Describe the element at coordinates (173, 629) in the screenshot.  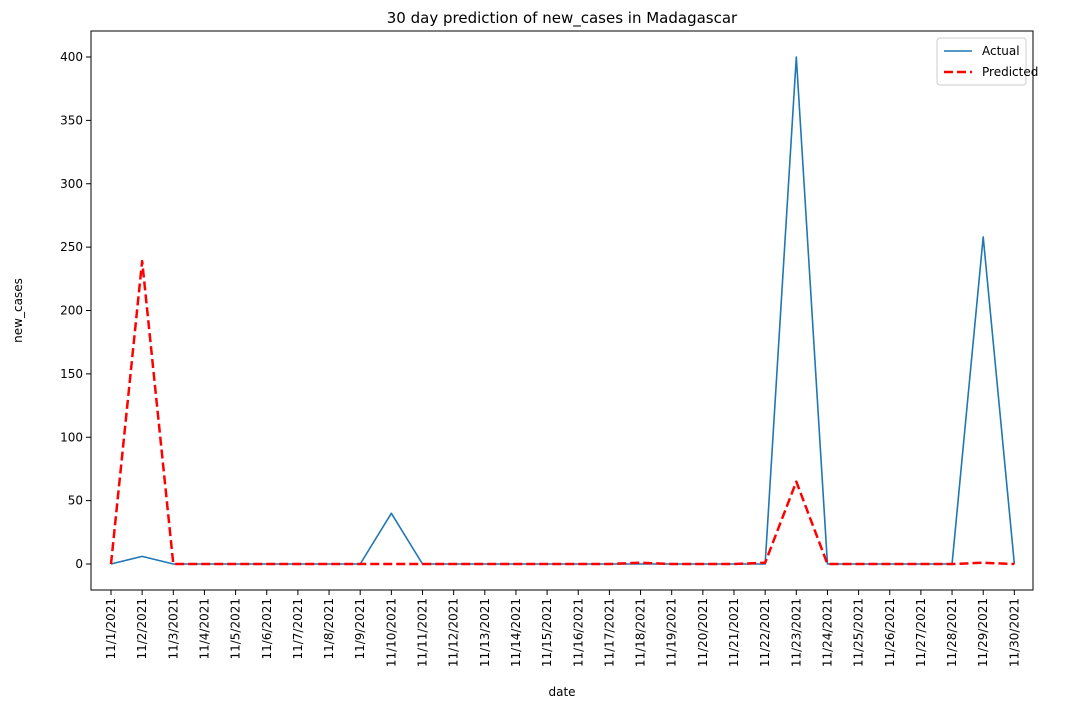
I see `x-tick-label: 11/3/2021` at that location.